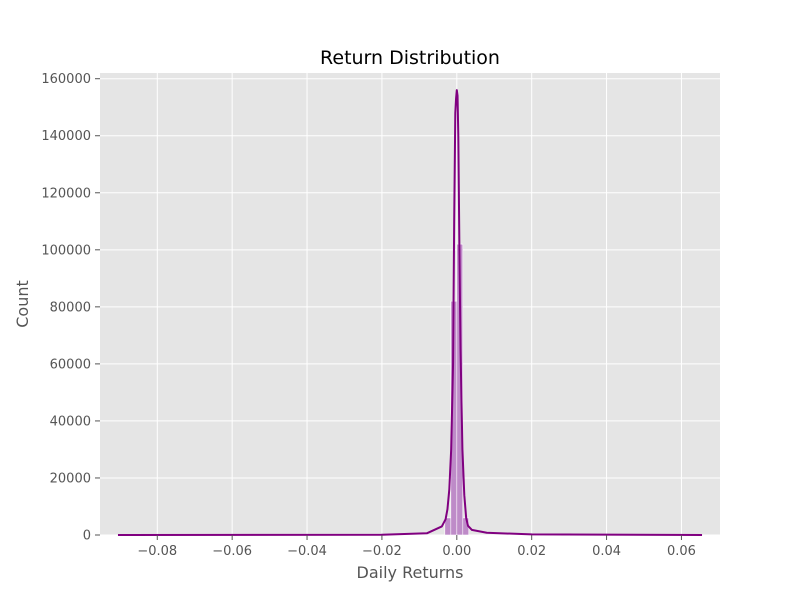 Image resolution: width=800 pixels, height=600 pixels. What do you see at coordinates (70, 478) in the screenshot?
I see `y-tick-label-1: 20000` at bounding box center [70, 478].